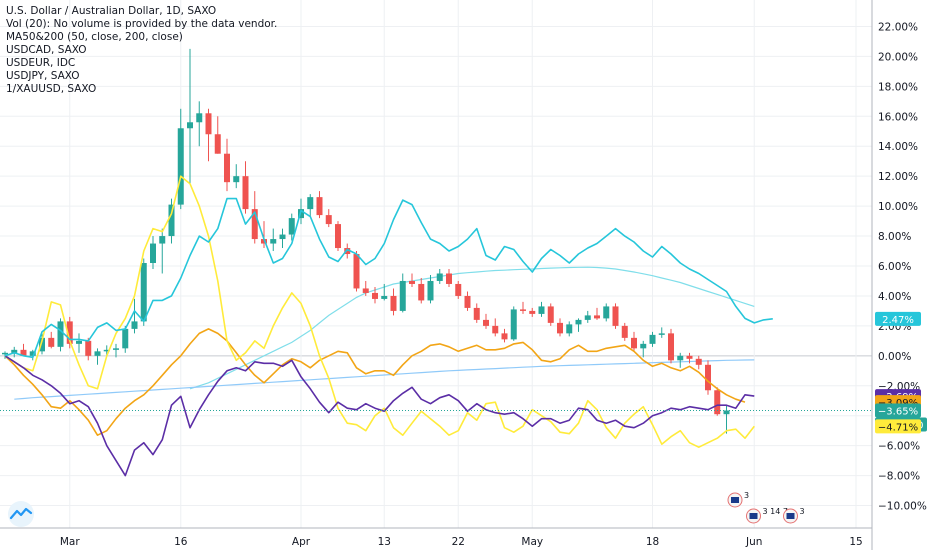 This screenshot has height=550, width=932. I want to click on y-tick-label: 10.00%, so click(898, 207).